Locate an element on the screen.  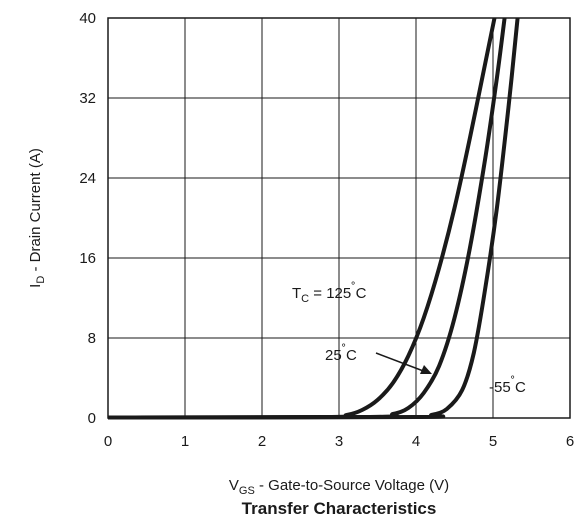
x-tick-label: 5 is located at coordinates (493, 441).